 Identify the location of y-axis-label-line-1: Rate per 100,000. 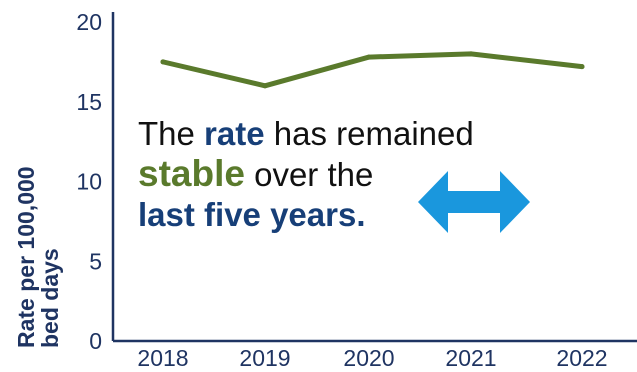
(26, 257).